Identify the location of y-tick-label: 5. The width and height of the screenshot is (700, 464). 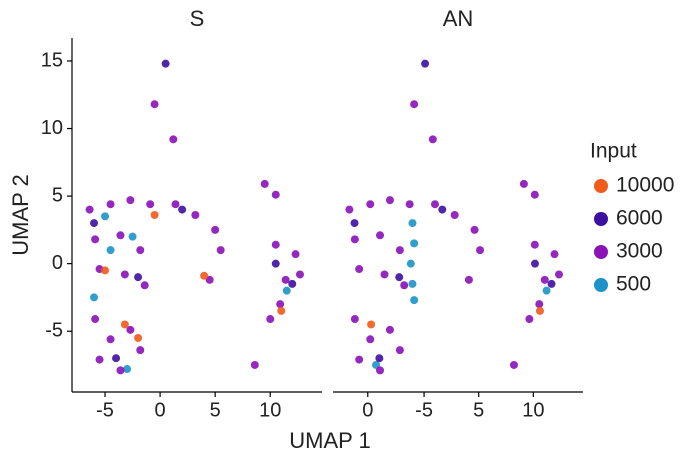
(57, 195).